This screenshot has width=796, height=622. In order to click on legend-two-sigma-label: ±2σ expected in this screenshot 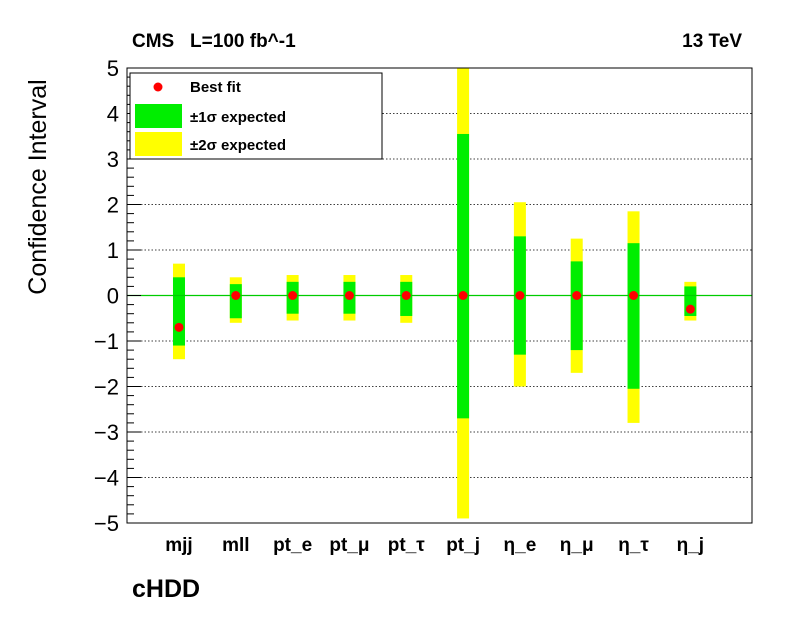, I will do `click(238, 145)`.